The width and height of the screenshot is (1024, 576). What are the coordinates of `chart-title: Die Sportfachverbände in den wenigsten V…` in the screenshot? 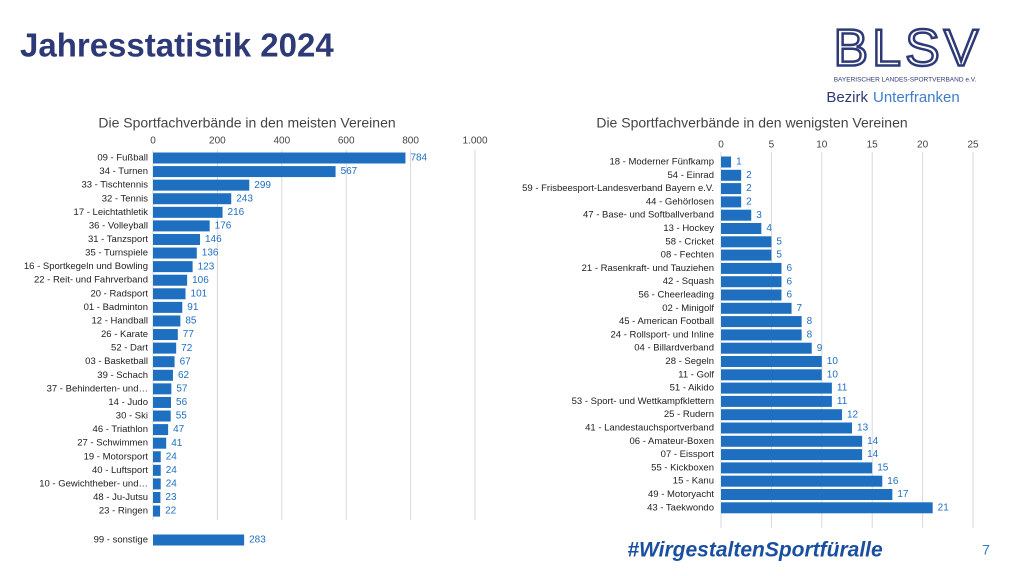 It's located at (751, 123).